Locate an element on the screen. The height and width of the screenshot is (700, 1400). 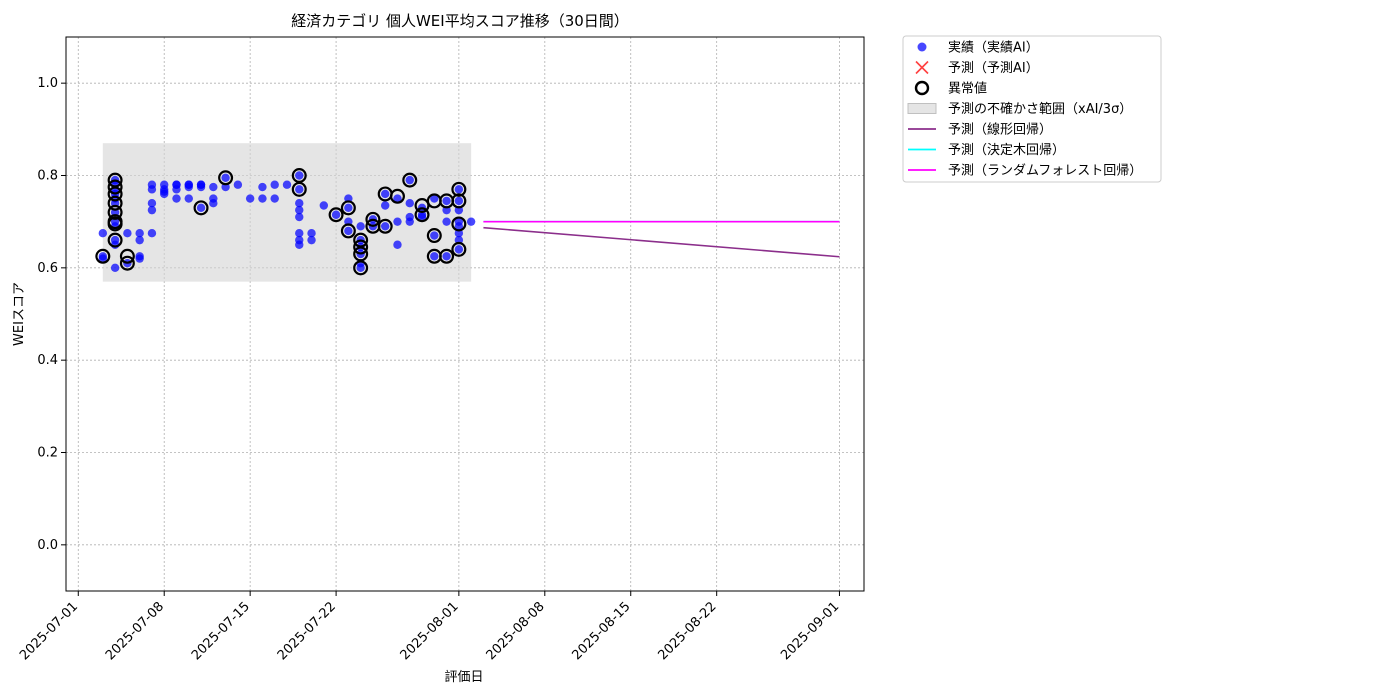
x-tick-label: 2025-09-01 is located at coordinates (810, 631).